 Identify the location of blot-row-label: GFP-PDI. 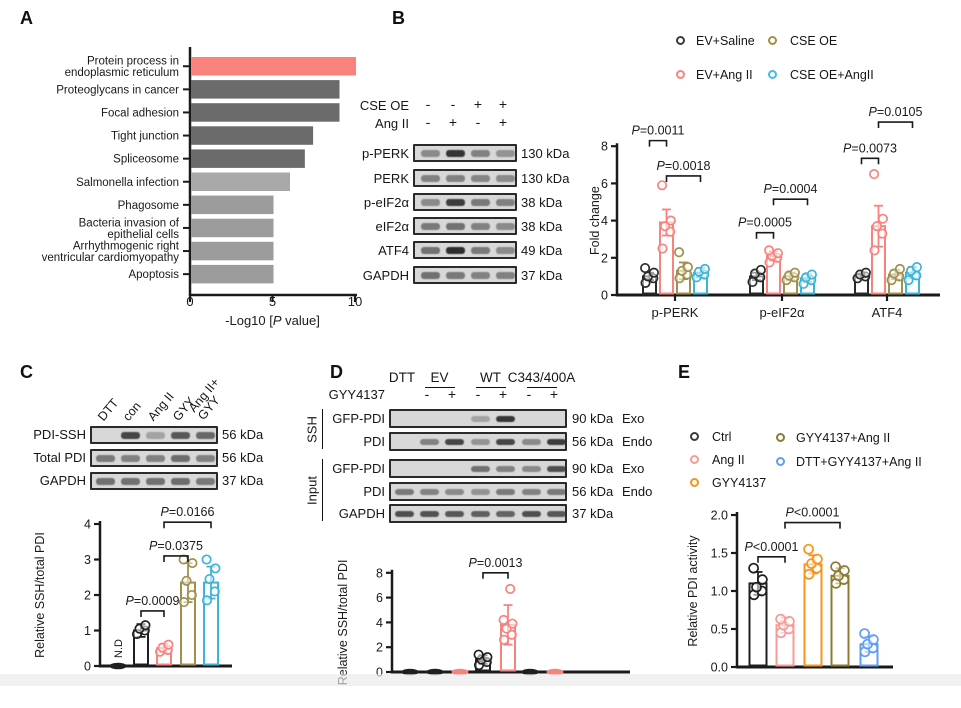
(358, 418).